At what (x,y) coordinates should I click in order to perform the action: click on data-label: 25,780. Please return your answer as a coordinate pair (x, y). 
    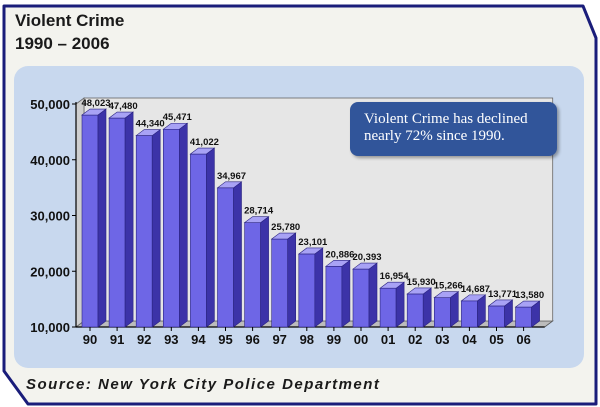
    Looking at the image, I should click on (285, 227).